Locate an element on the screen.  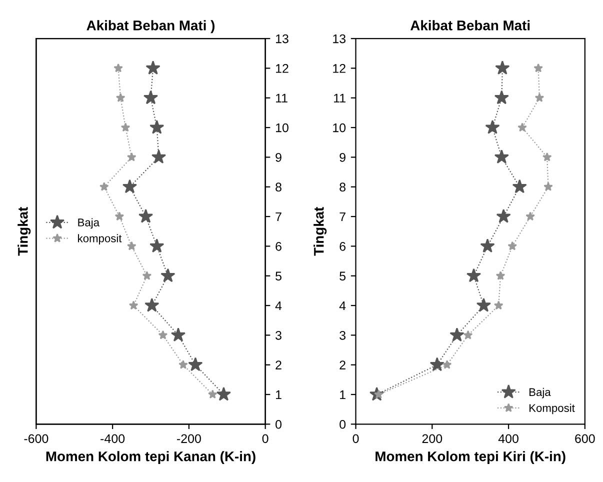
y-tick-label: 10 is located at coordinates (339, 127).